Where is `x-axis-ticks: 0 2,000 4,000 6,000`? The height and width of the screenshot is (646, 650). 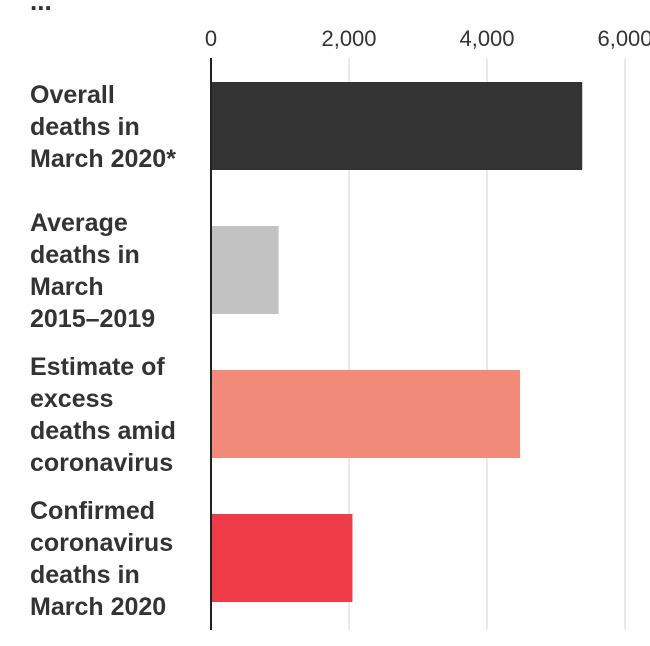
x-axis-ticks: 0 2,000 4,000 6,000 is located at coordinates (427, 38).